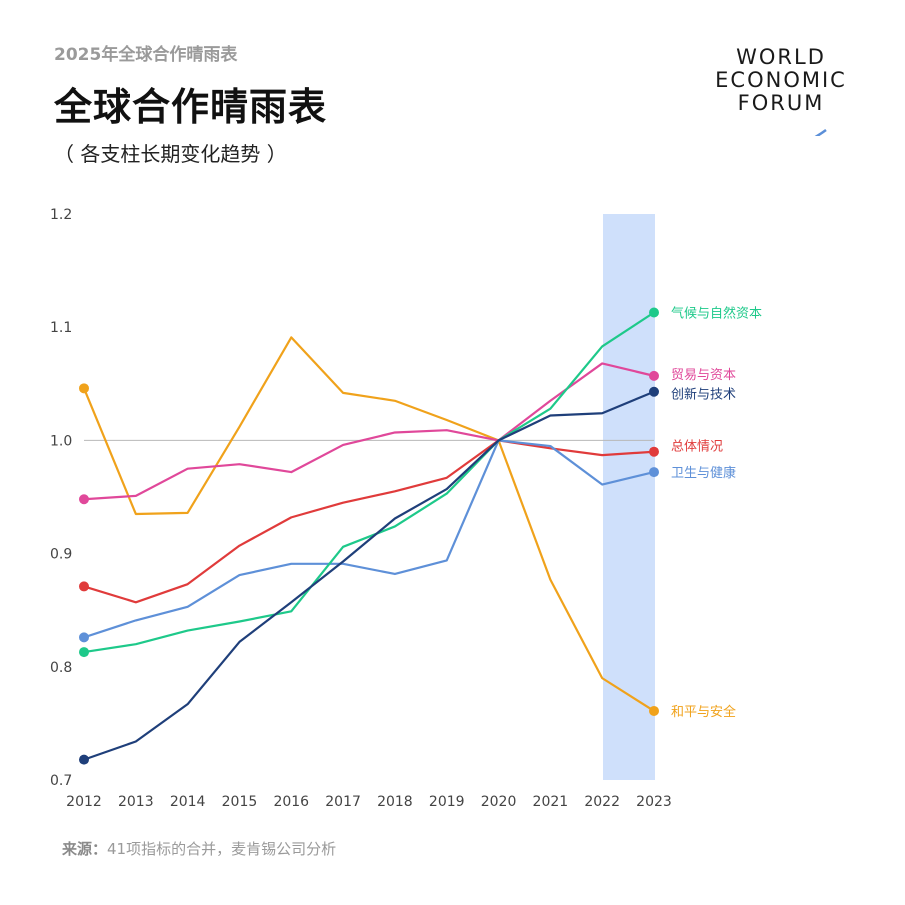  Describe the element at coordinates (84, 802) in the screenshot. I see `x-tick-label: 2012` at that location.